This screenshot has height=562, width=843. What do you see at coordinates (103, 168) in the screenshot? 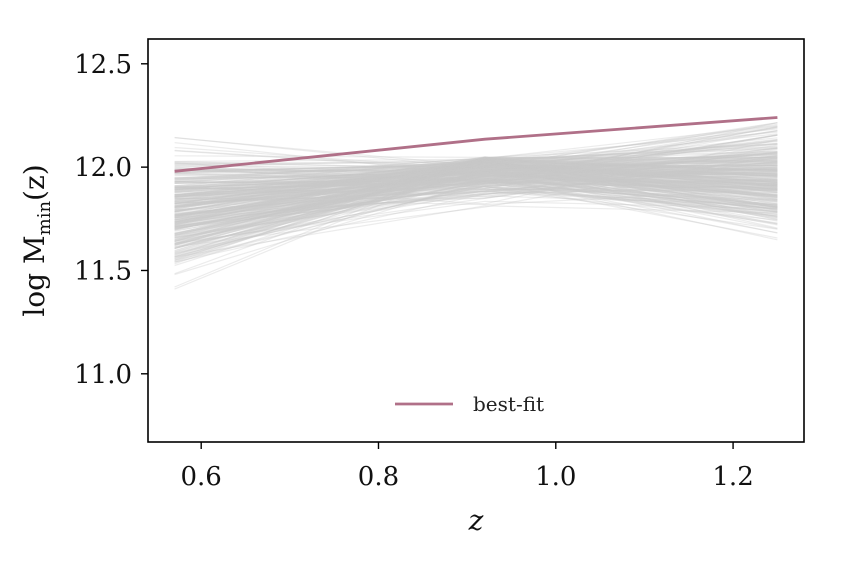
I see `y-tick-label: 12.0` at bounding box center [103, 168].